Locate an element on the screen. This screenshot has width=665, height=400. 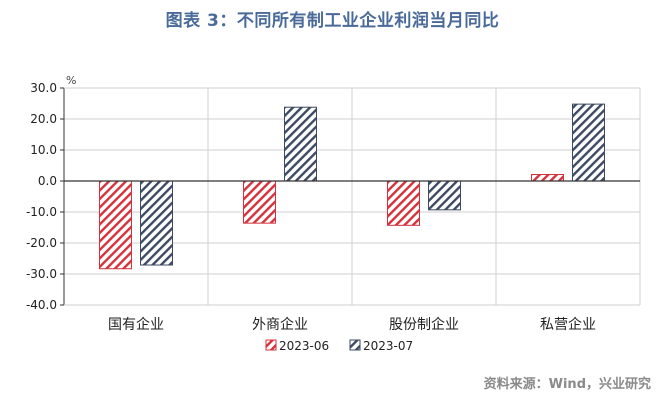
bar-2023-06-股份制企业 is located at coordinates (403, 203).